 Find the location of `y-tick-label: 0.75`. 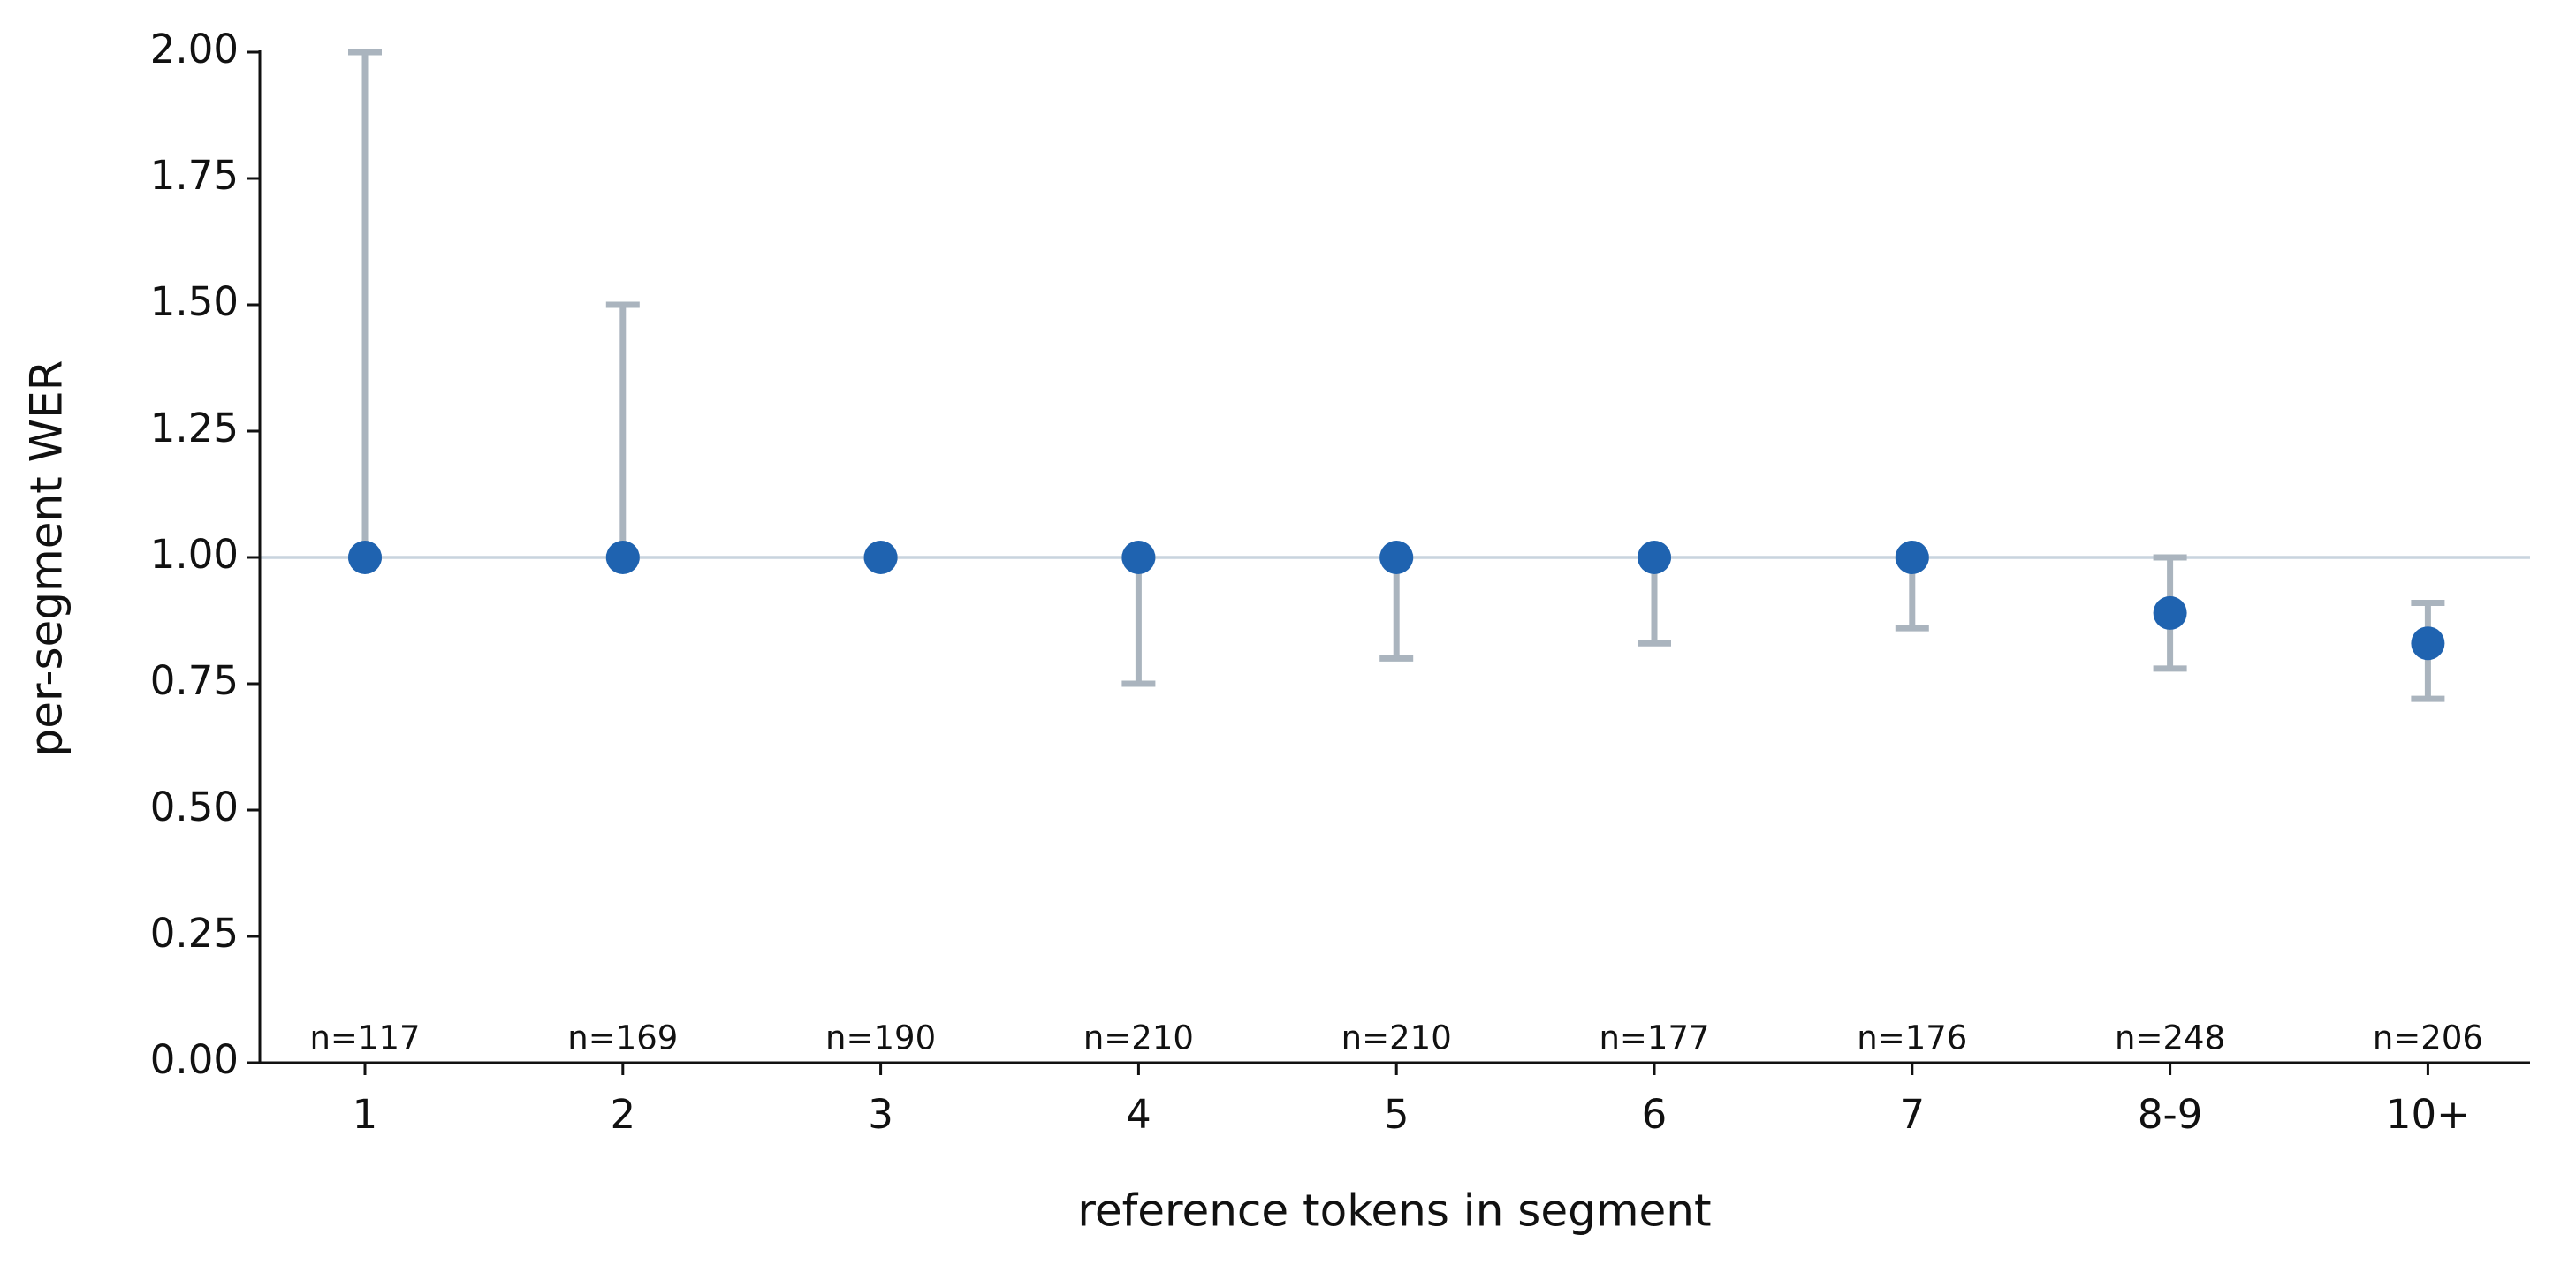

y-tick-label: 0.75 is located at coordinates (195, 680).